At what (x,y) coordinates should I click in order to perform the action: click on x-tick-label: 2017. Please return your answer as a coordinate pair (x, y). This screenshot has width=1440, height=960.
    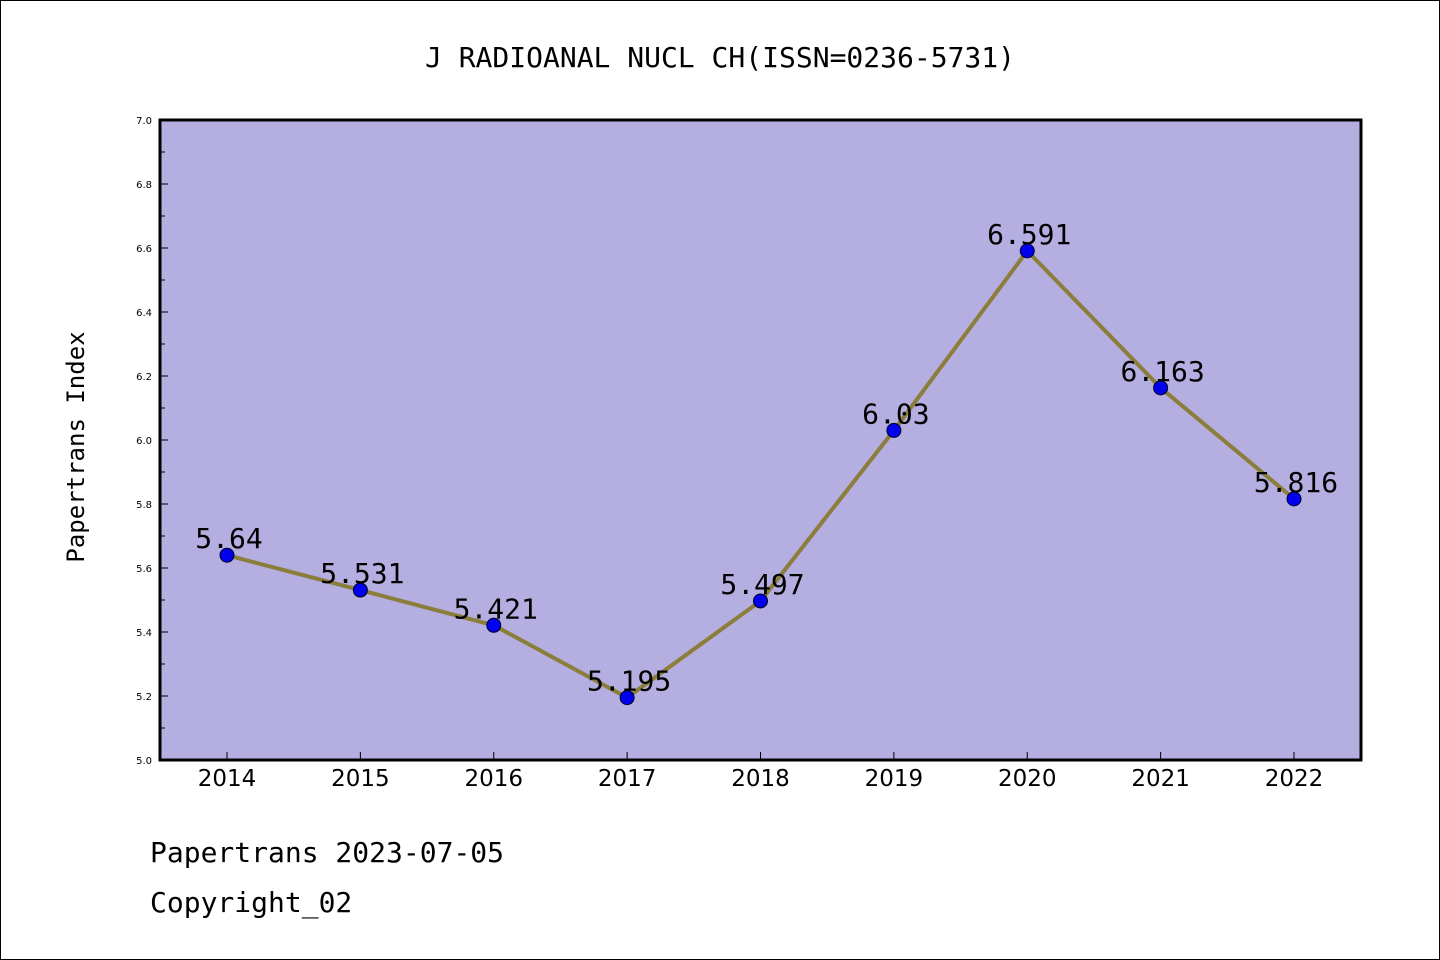
    Looking at the image, I should click on (627, 779).